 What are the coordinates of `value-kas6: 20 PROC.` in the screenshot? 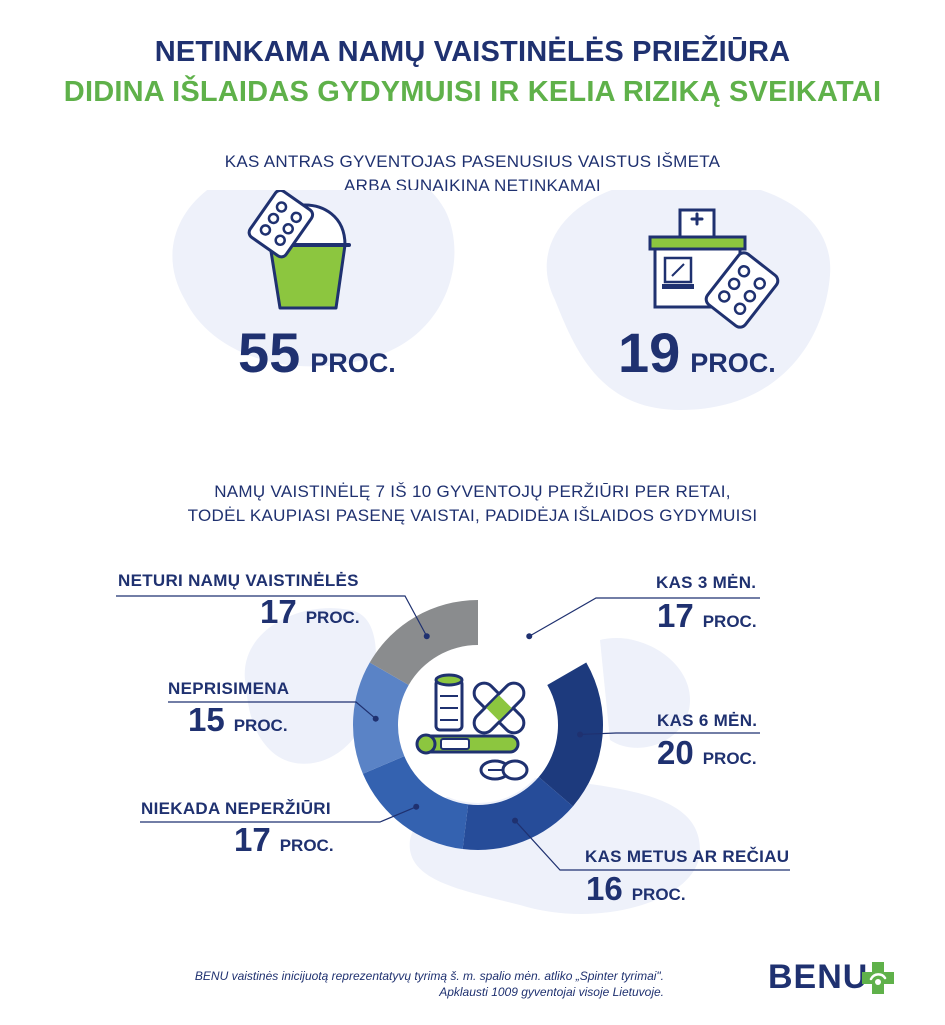 It's located at (707, 753).